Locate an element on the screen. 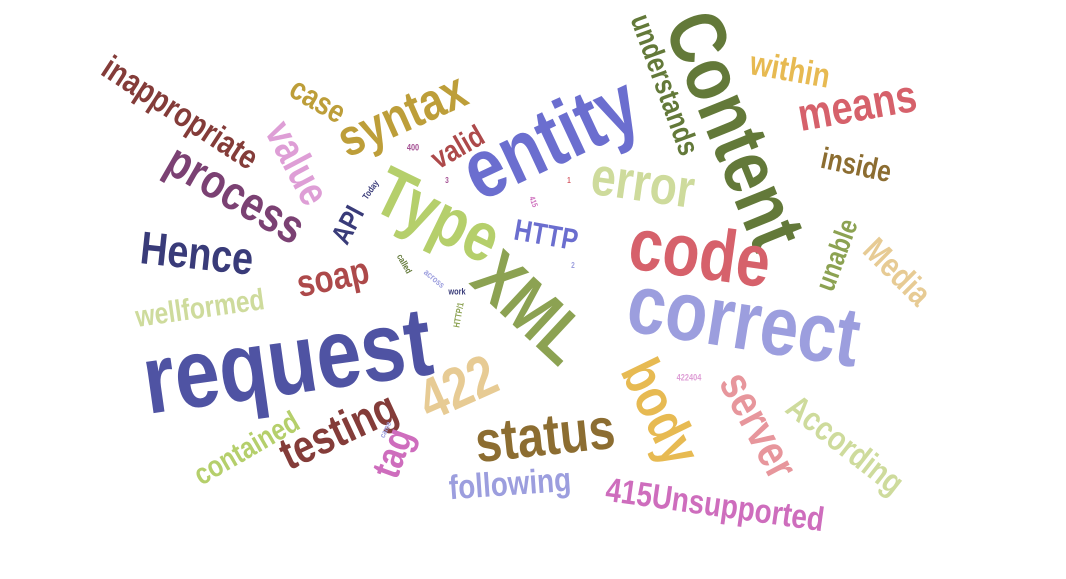 This screenshot has width=1066, height=579. word-across: across is located at coordinates (434, 279).